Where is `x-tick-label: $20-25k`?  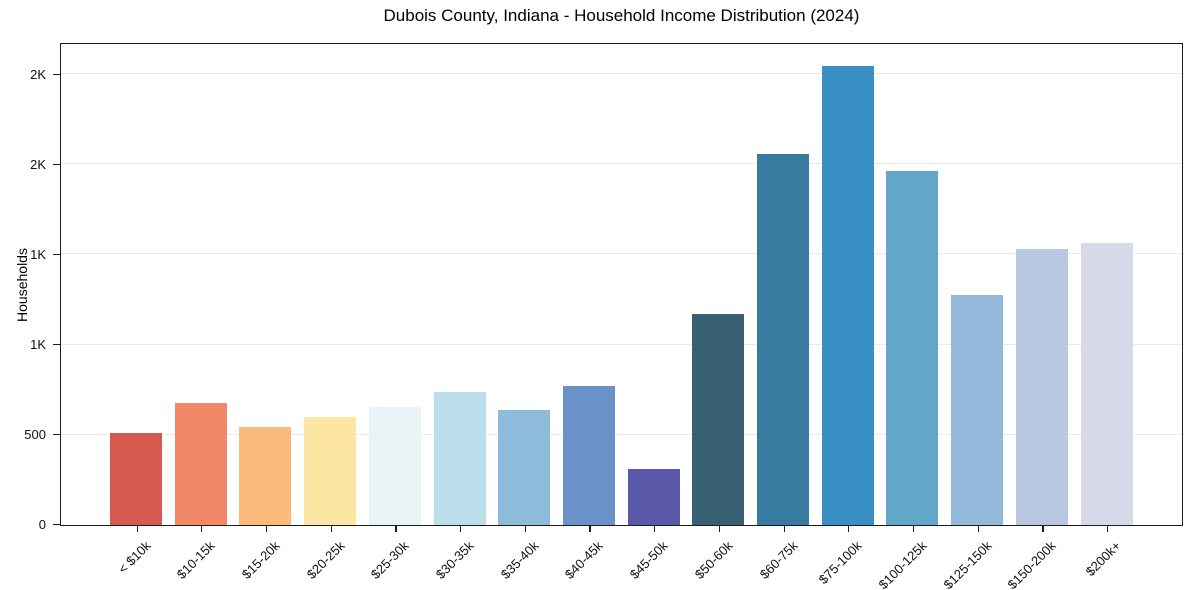 x-tick-label: $20-25k is located at coordinates (325, 560).